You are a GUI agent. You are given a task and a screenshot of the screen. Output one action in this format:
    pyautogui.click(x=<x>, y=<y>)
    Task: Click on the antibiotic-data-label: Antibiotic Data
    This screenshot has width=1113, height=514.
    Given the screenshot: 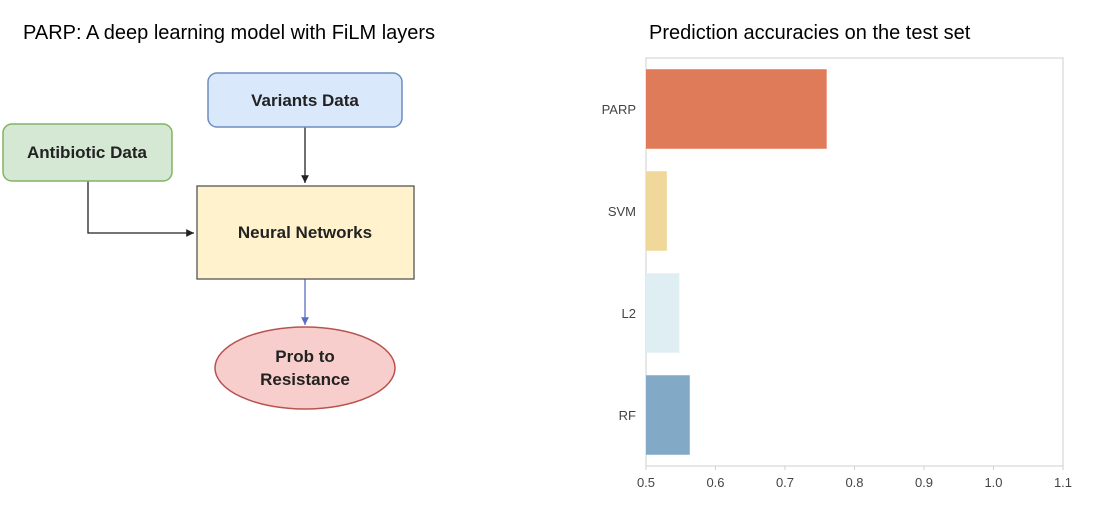 What is the action you would take?
    pyautogui.click(x=87, y=152)
    